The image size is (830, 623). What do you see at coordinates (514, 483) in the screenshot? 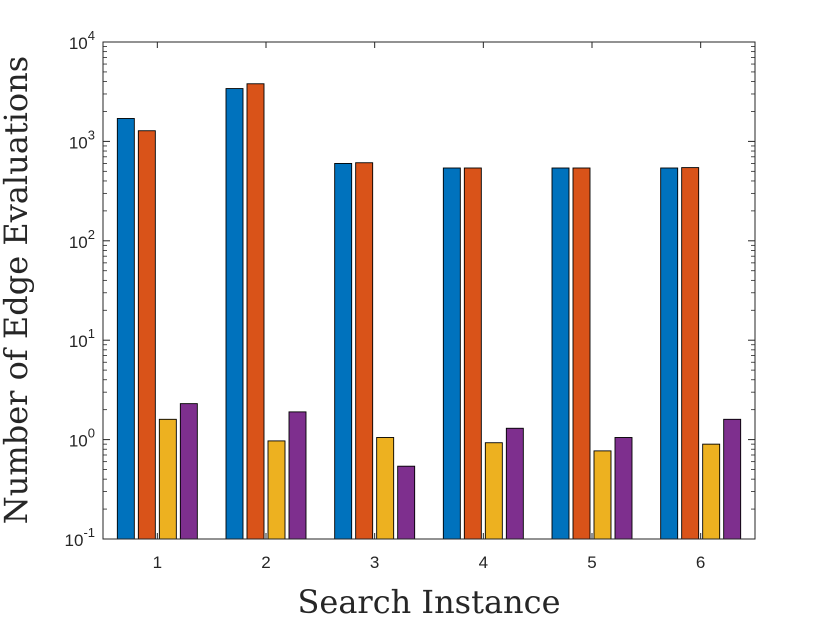
I see `bar-s4-cat4` at bounding box center [514, 483].